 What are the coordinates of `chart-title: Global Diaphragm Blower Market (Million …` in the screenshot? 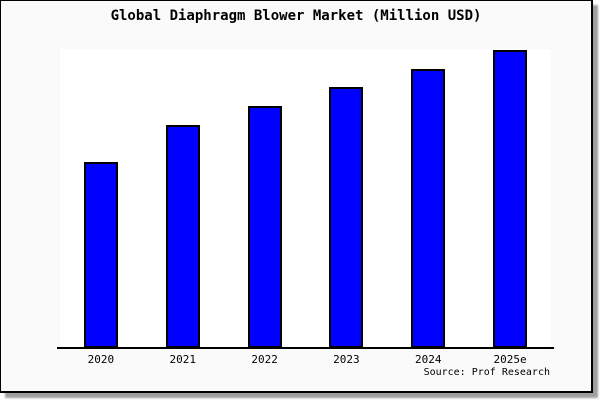 It's located at (296, 16).